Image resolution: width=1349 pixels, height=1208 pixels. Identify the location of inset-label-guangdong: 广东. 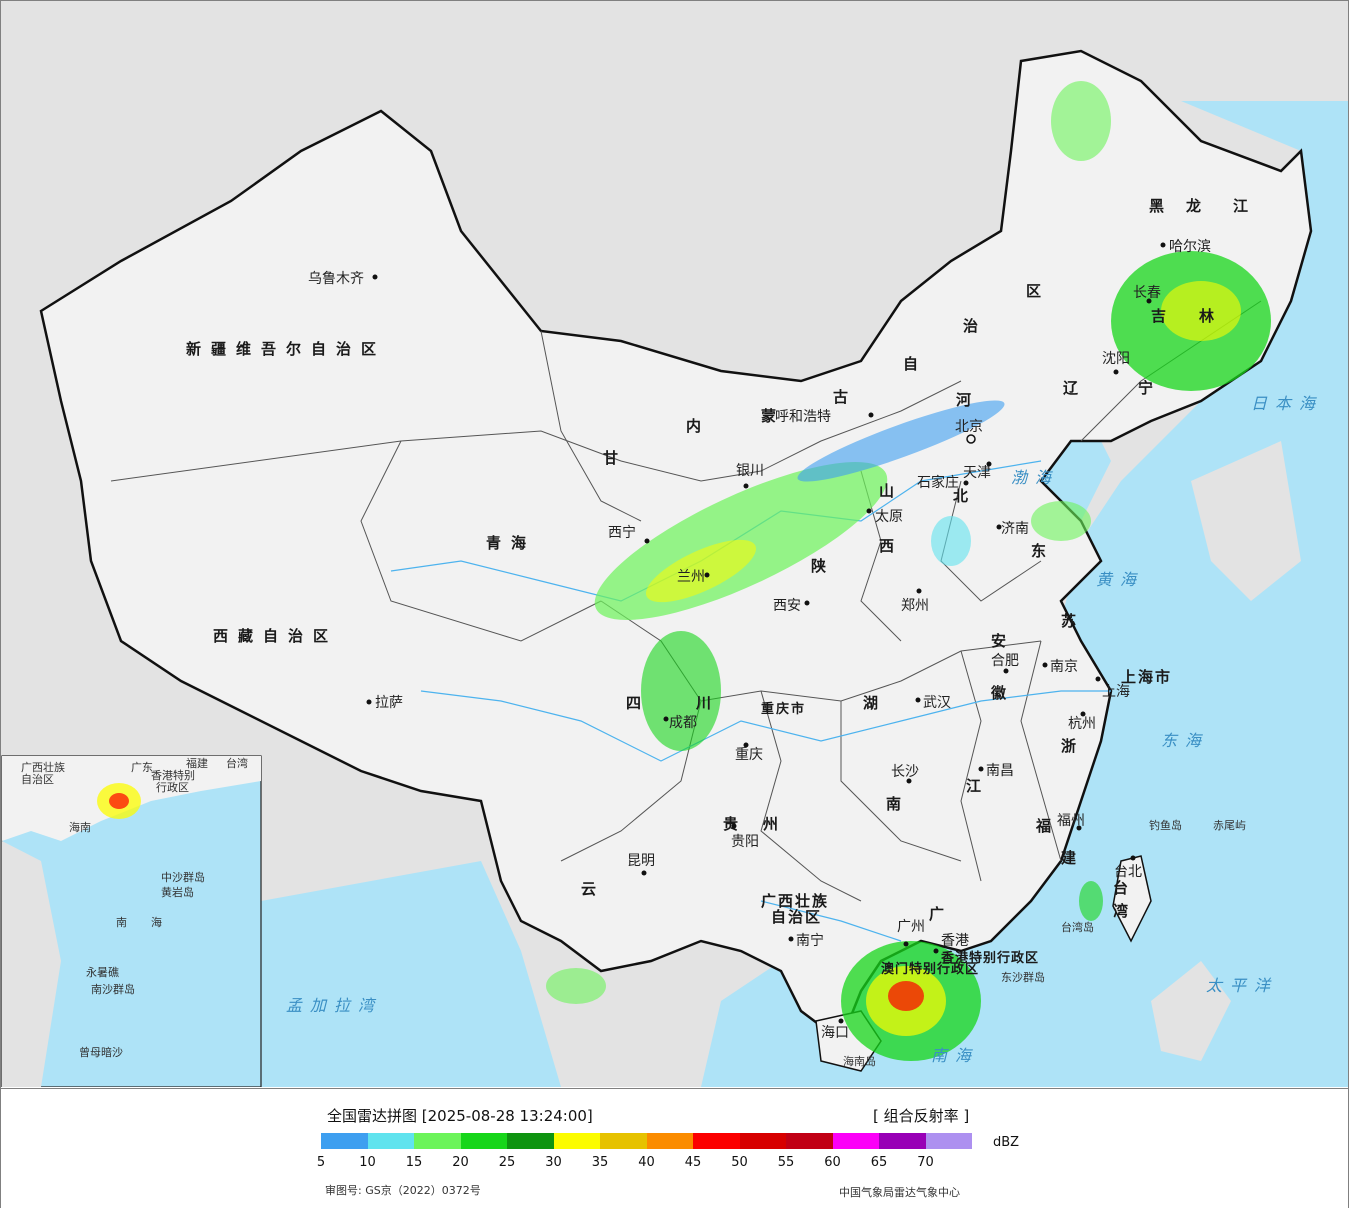
(142, 767).